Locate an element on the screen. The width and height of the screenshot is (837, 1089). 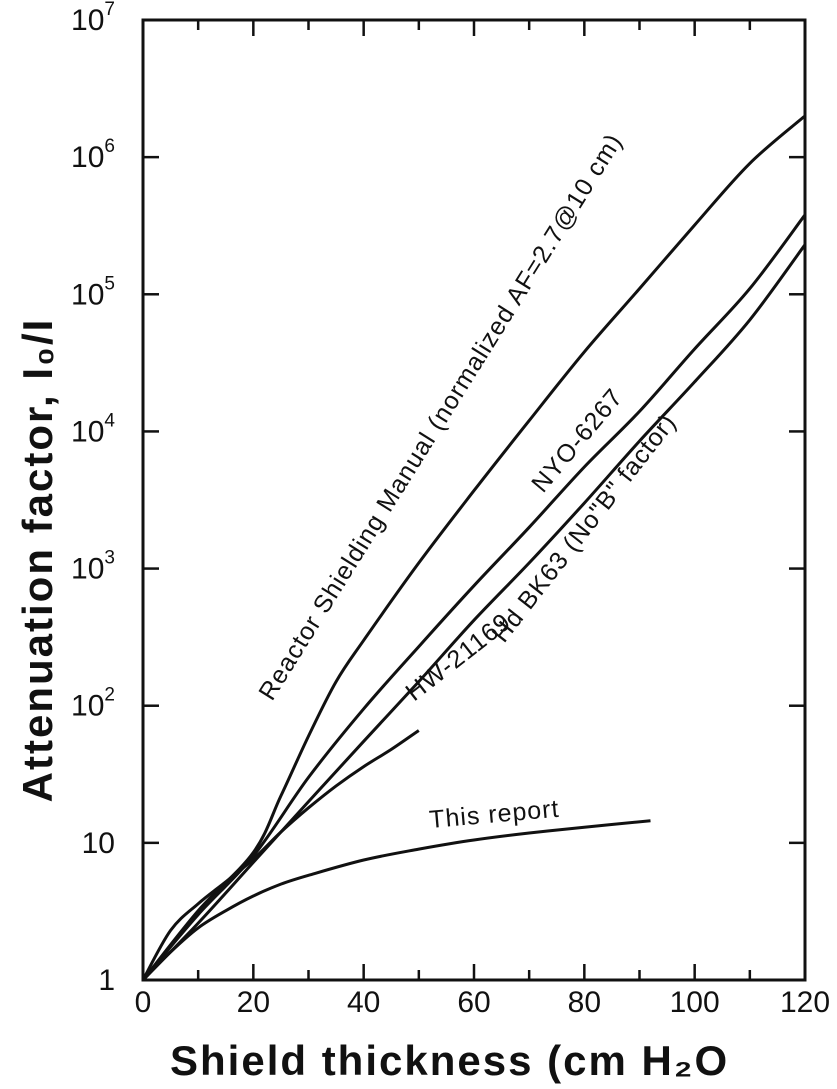
x-tick-label: 0 is located at coordinates (143, 1002).